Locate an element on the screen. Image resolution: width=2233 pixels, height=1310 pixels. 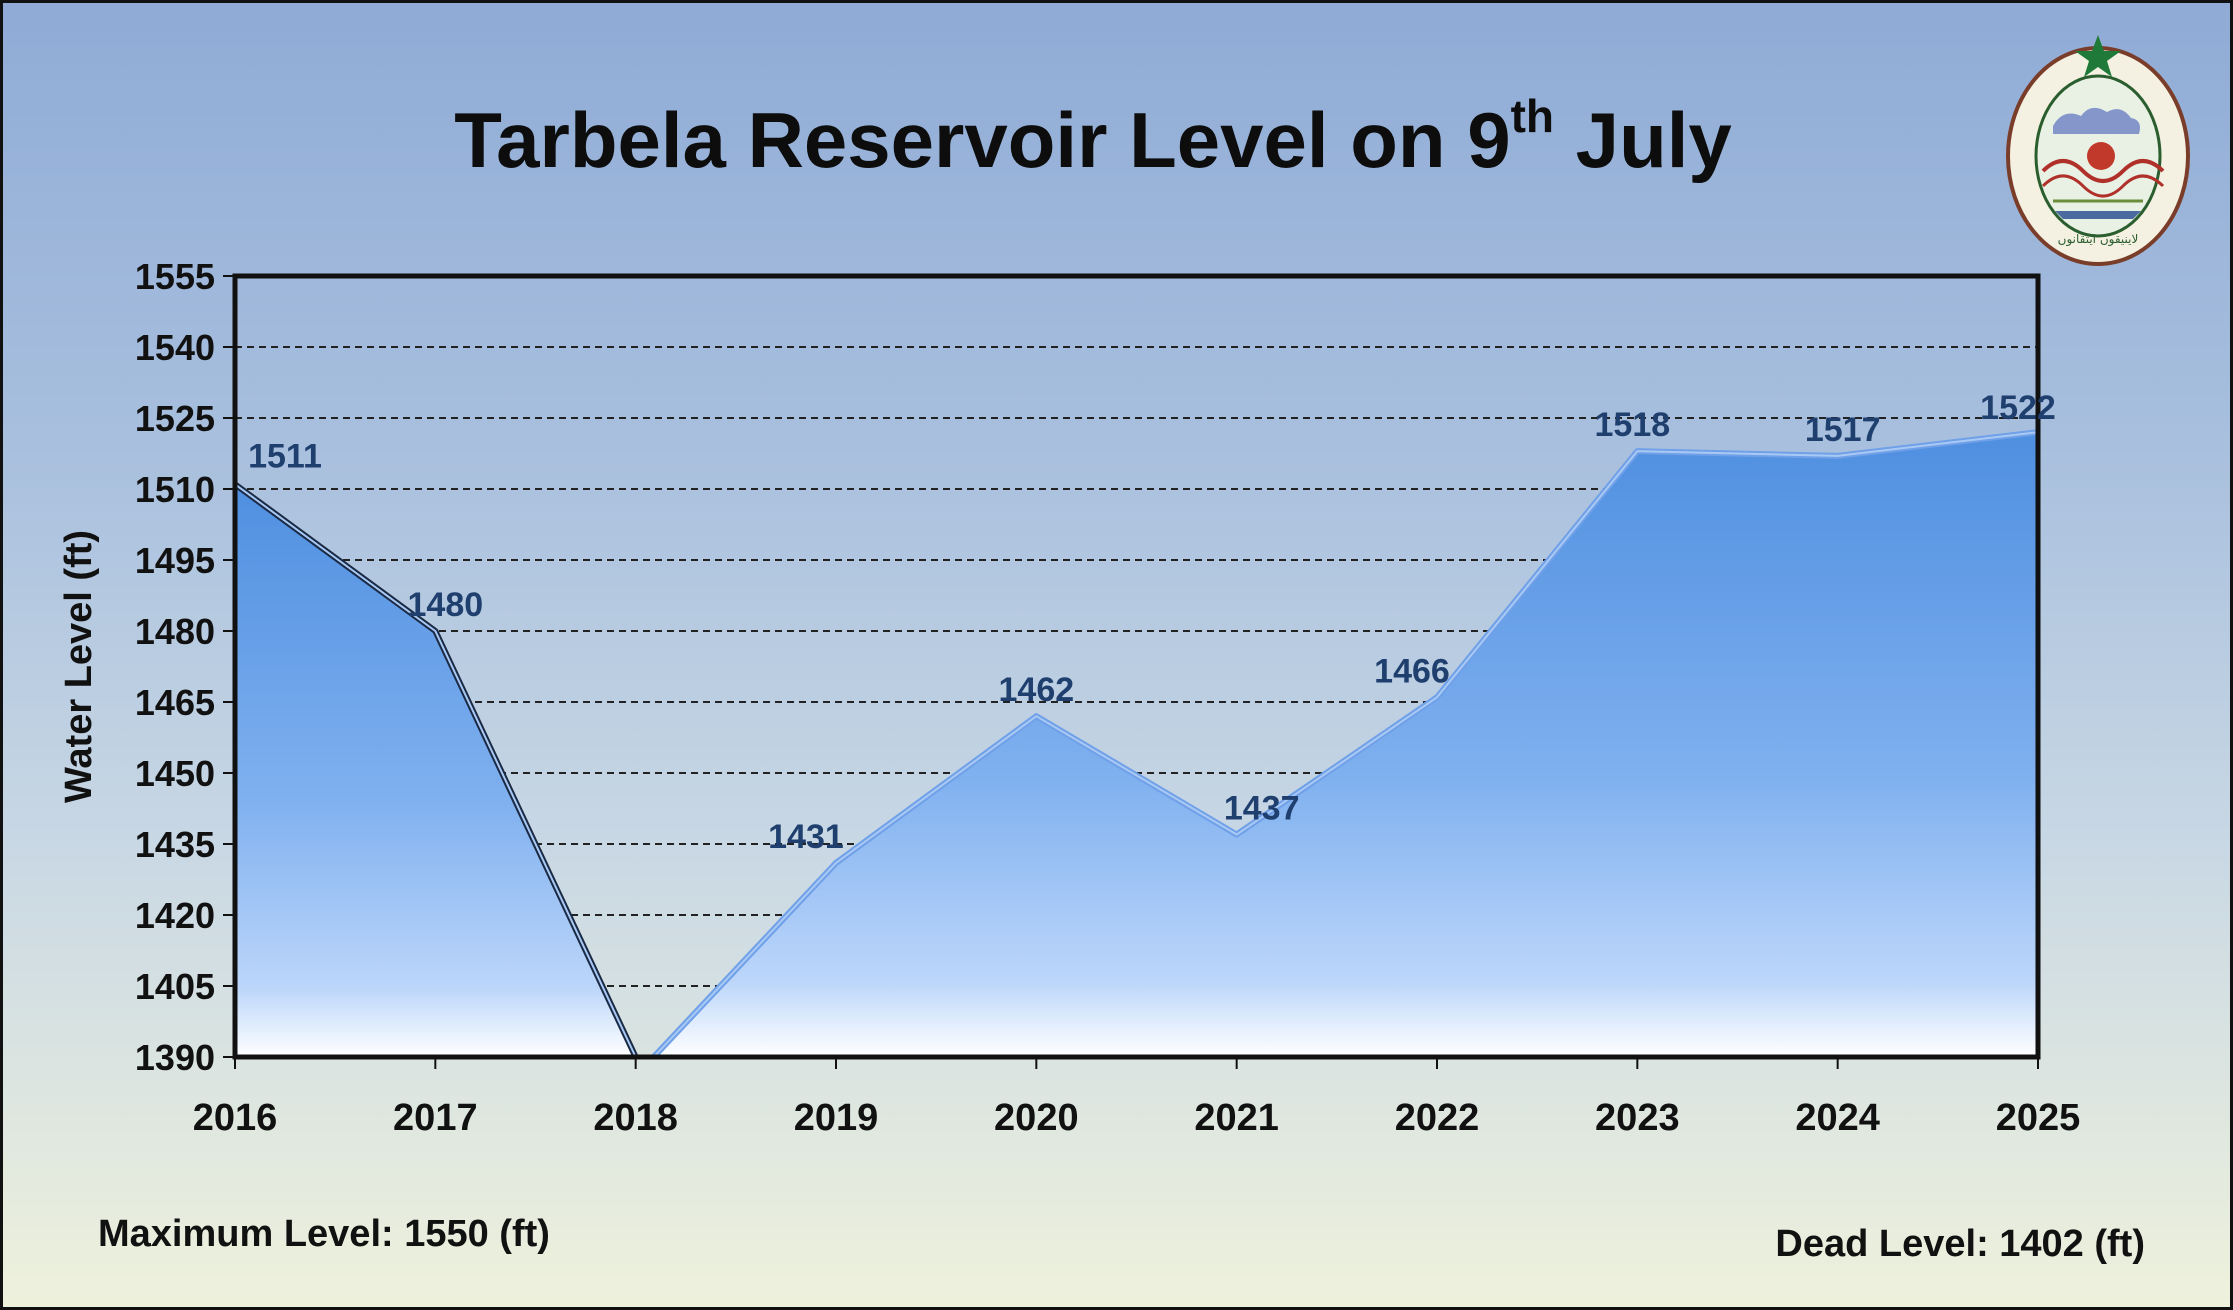
data-label: 1517 is located at coordinates (1843, 430).